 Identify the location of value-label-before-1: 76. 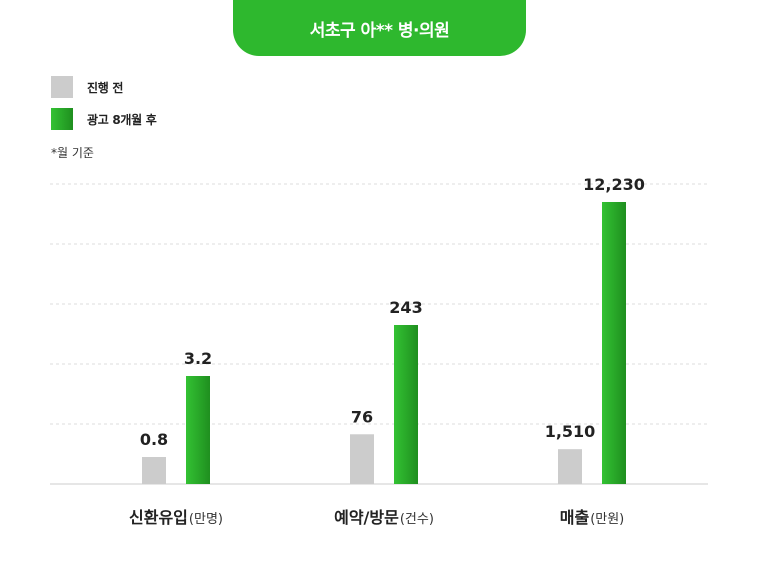
(362, 416).